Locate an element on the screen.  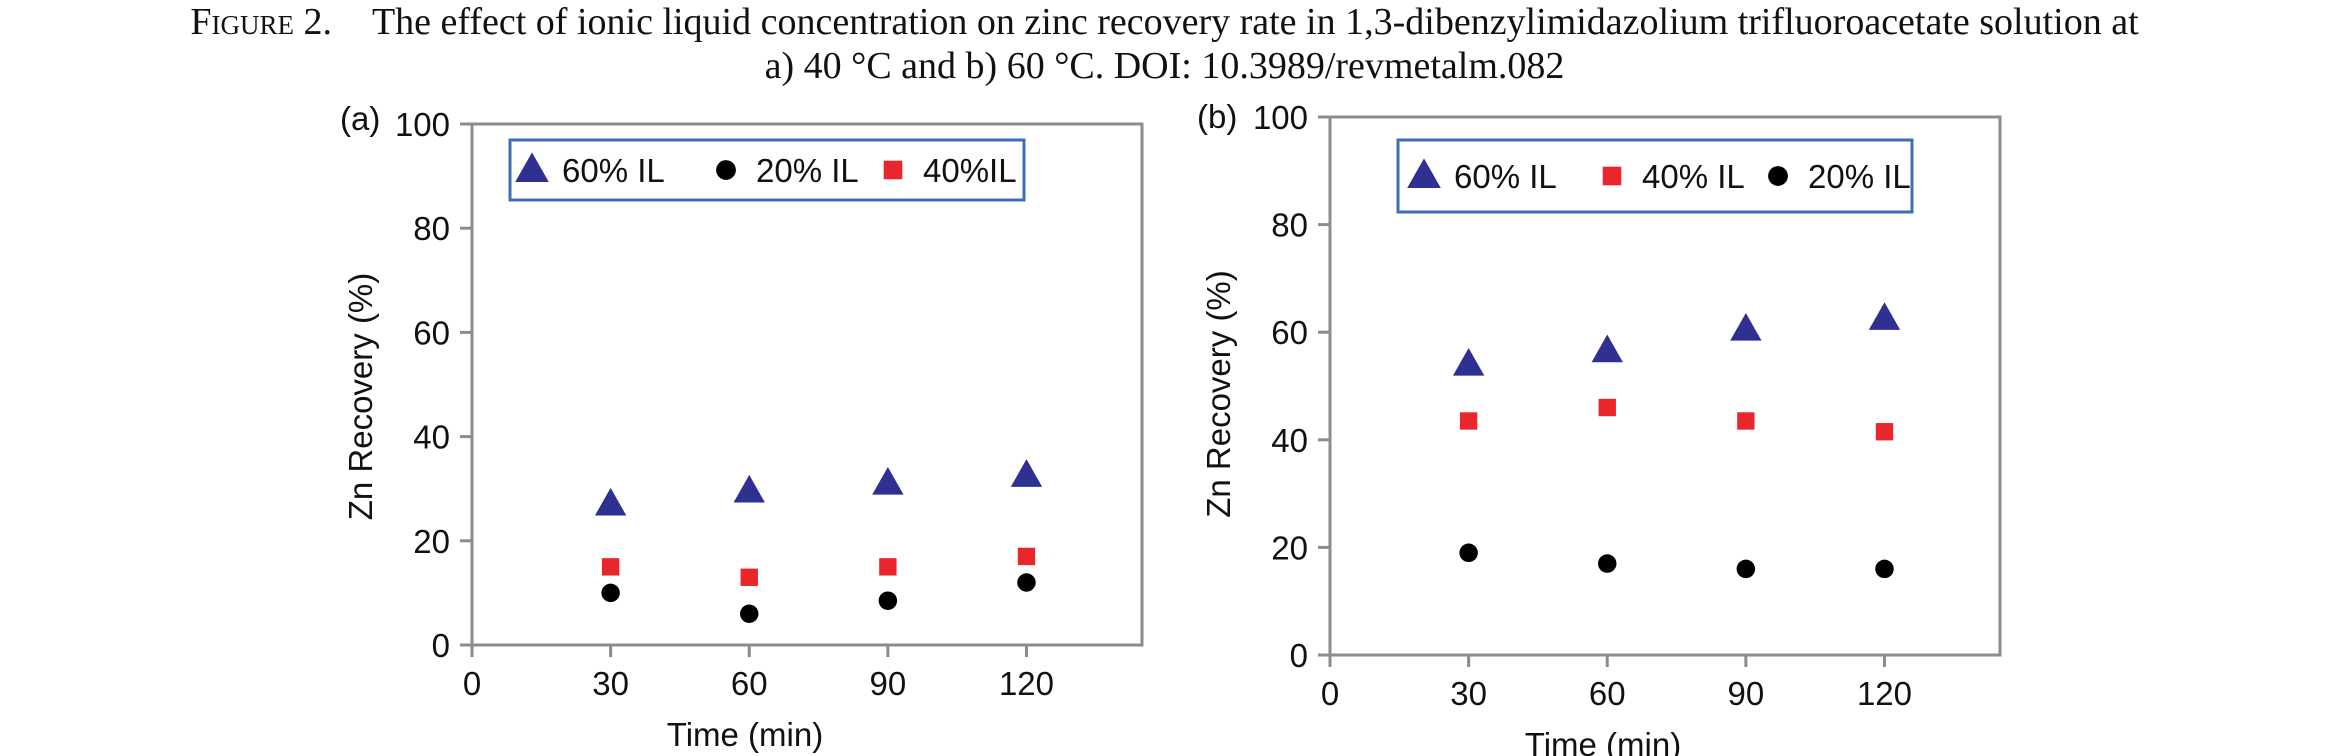
panel-label: (a) is located at coordinates (360, 118).